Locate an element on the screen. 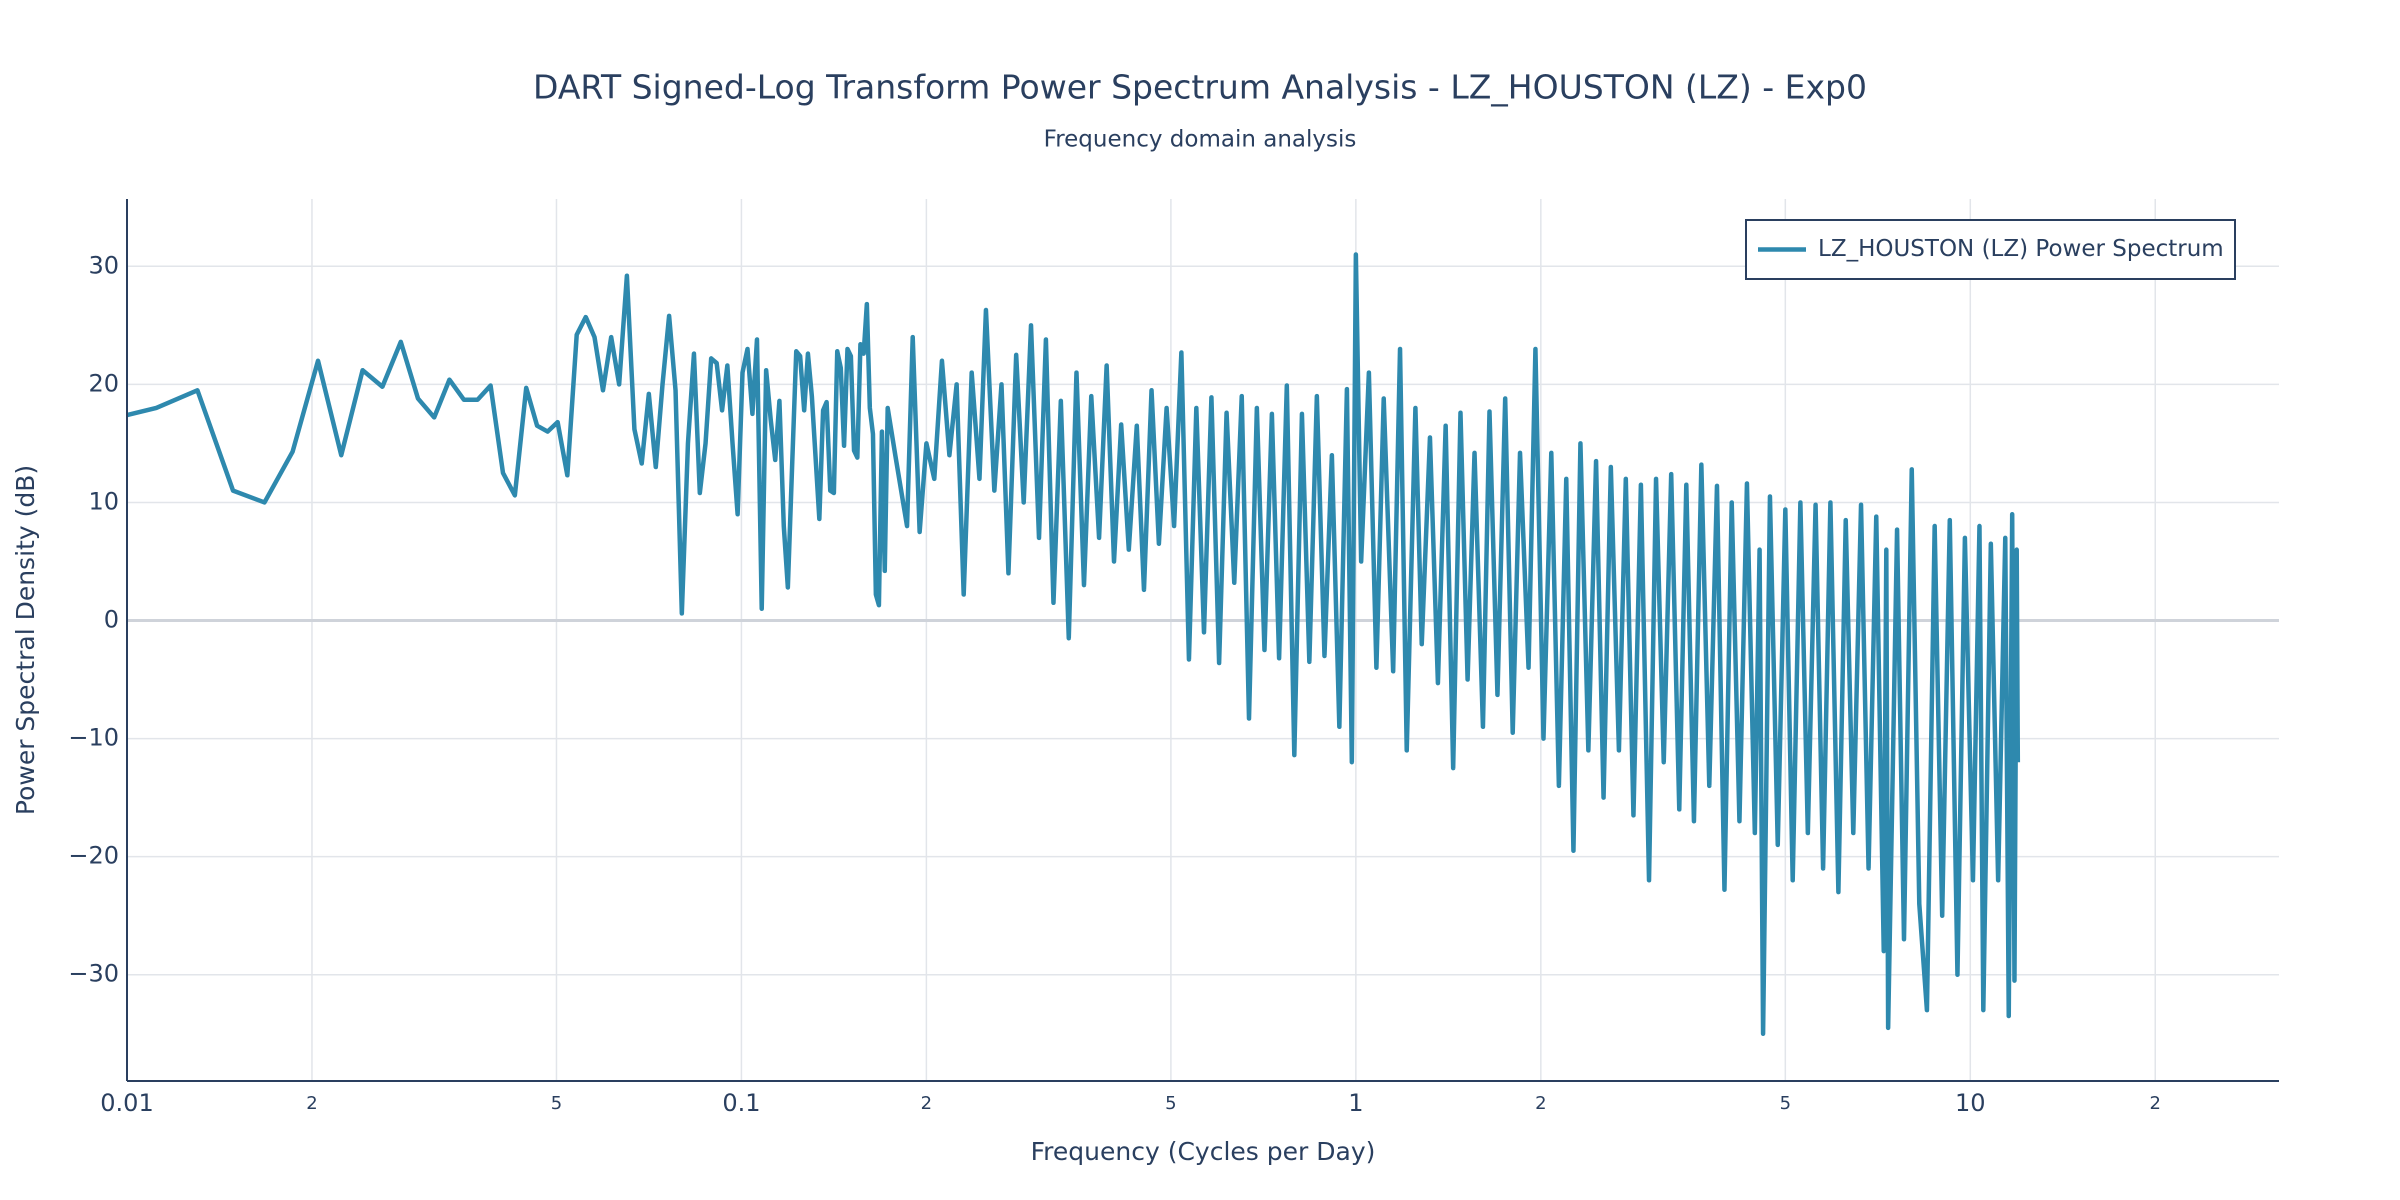 The height and width of the screenshot is (1200, 2400). x-tick-label: 1 is located at coordinates (1355, 1103).